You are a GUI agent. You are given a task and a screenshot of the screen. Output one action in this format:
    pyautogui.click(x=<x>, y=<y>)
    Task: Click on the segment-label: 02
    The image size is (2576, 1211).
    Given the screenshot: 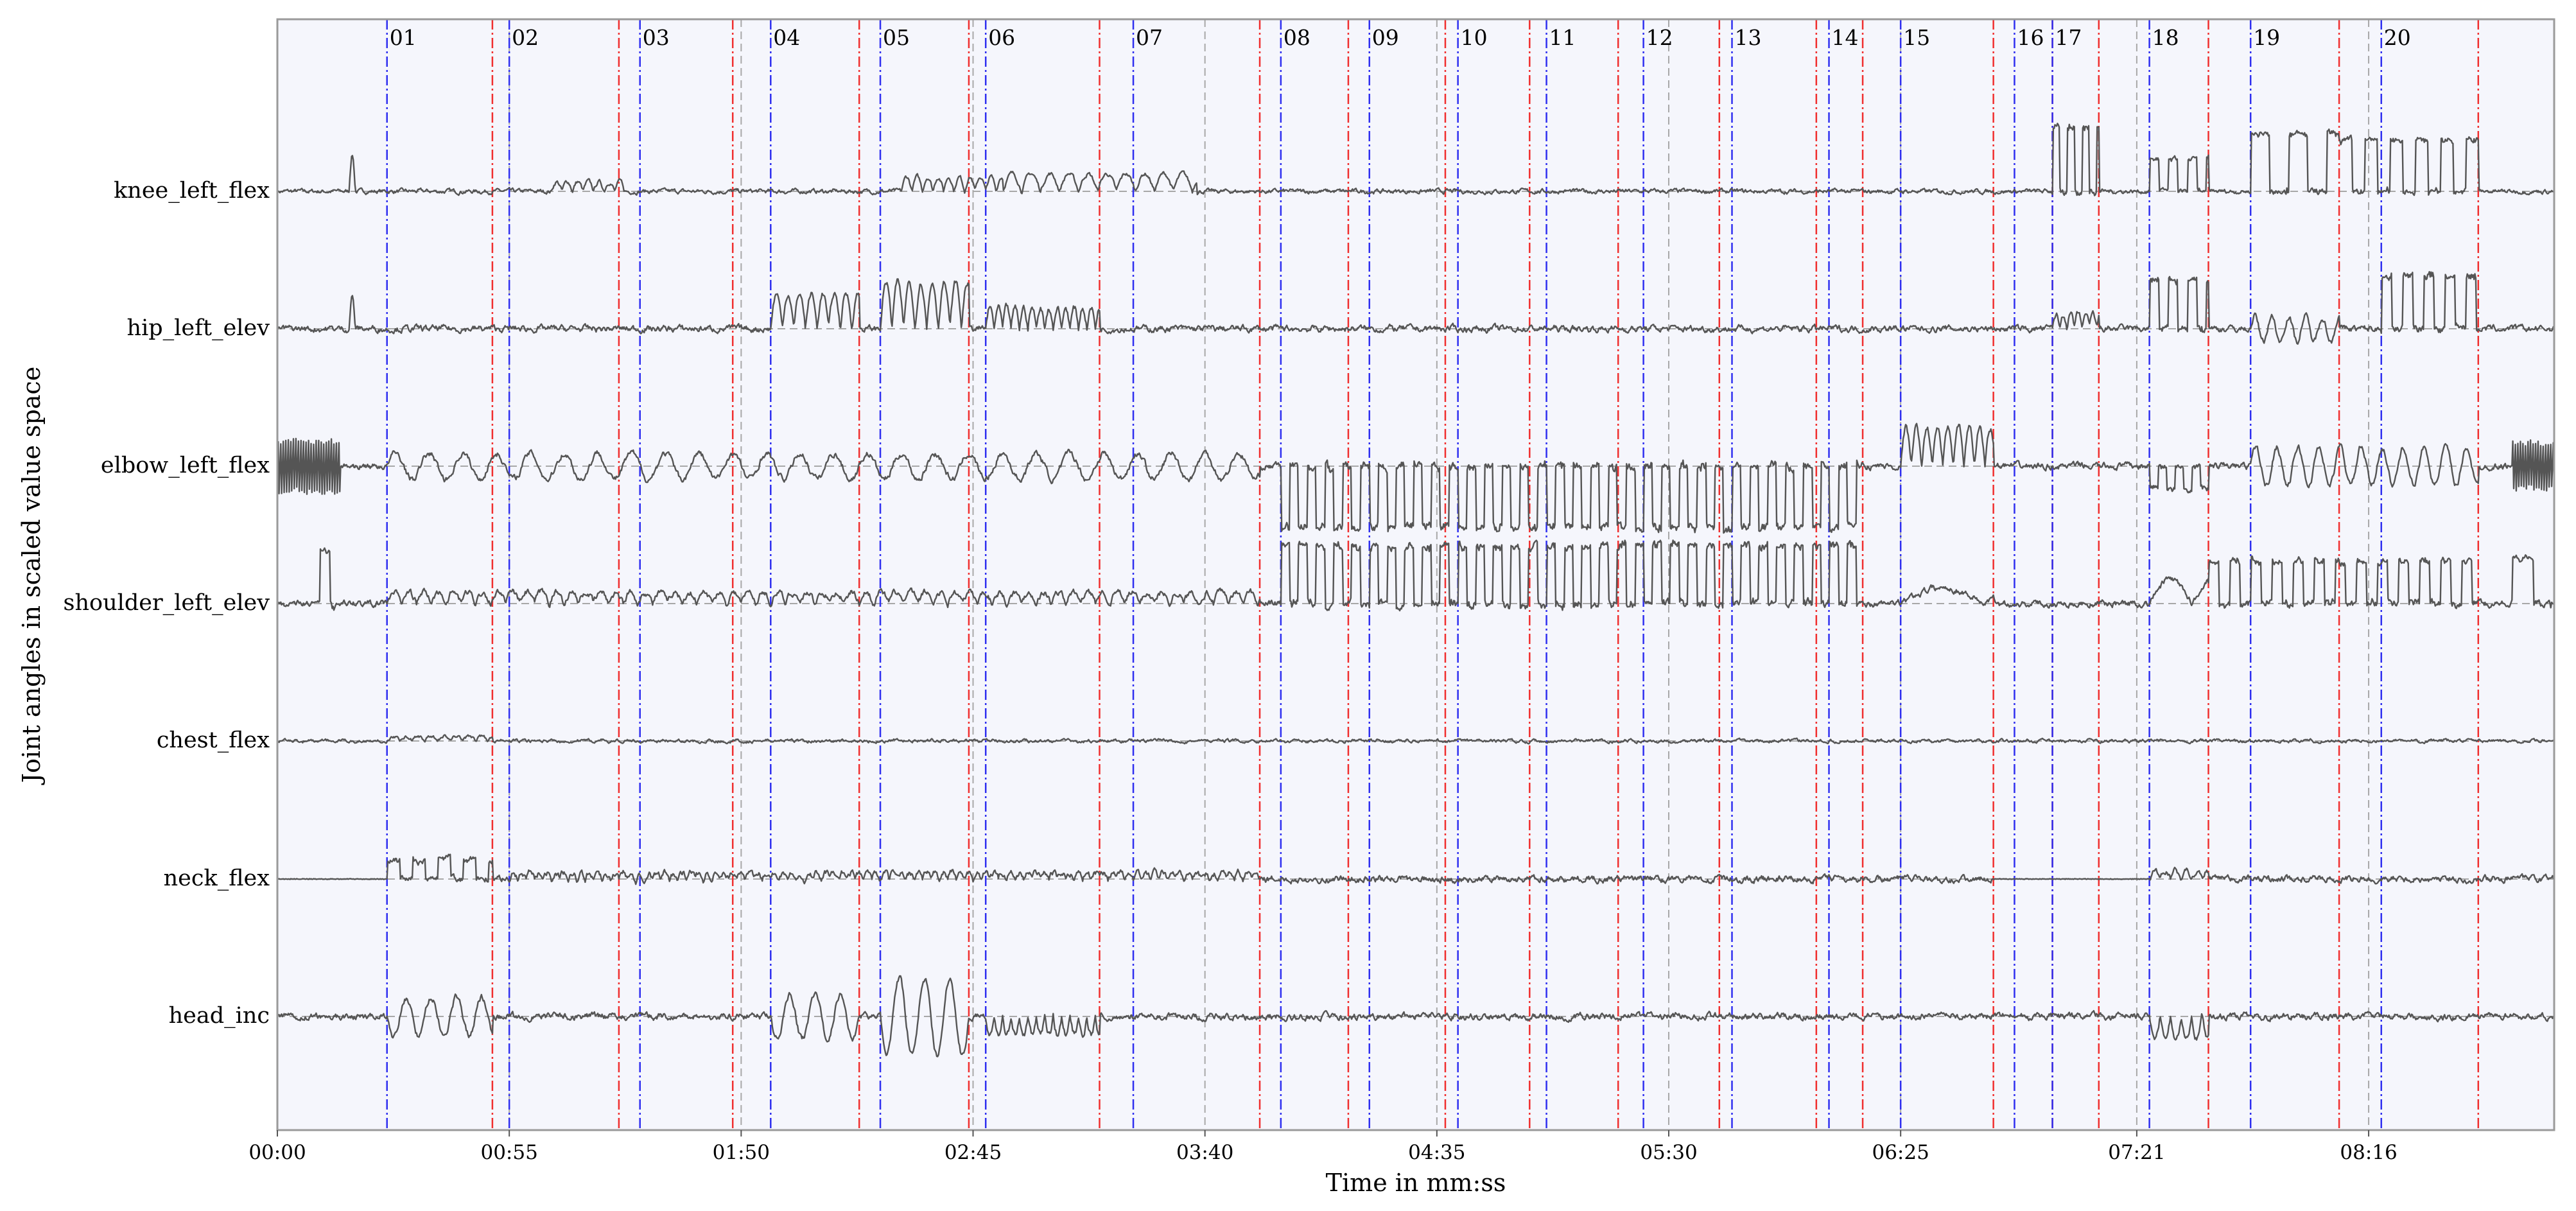 What is the action you would take?
    pyautogui.click(x=525, y=37)
    